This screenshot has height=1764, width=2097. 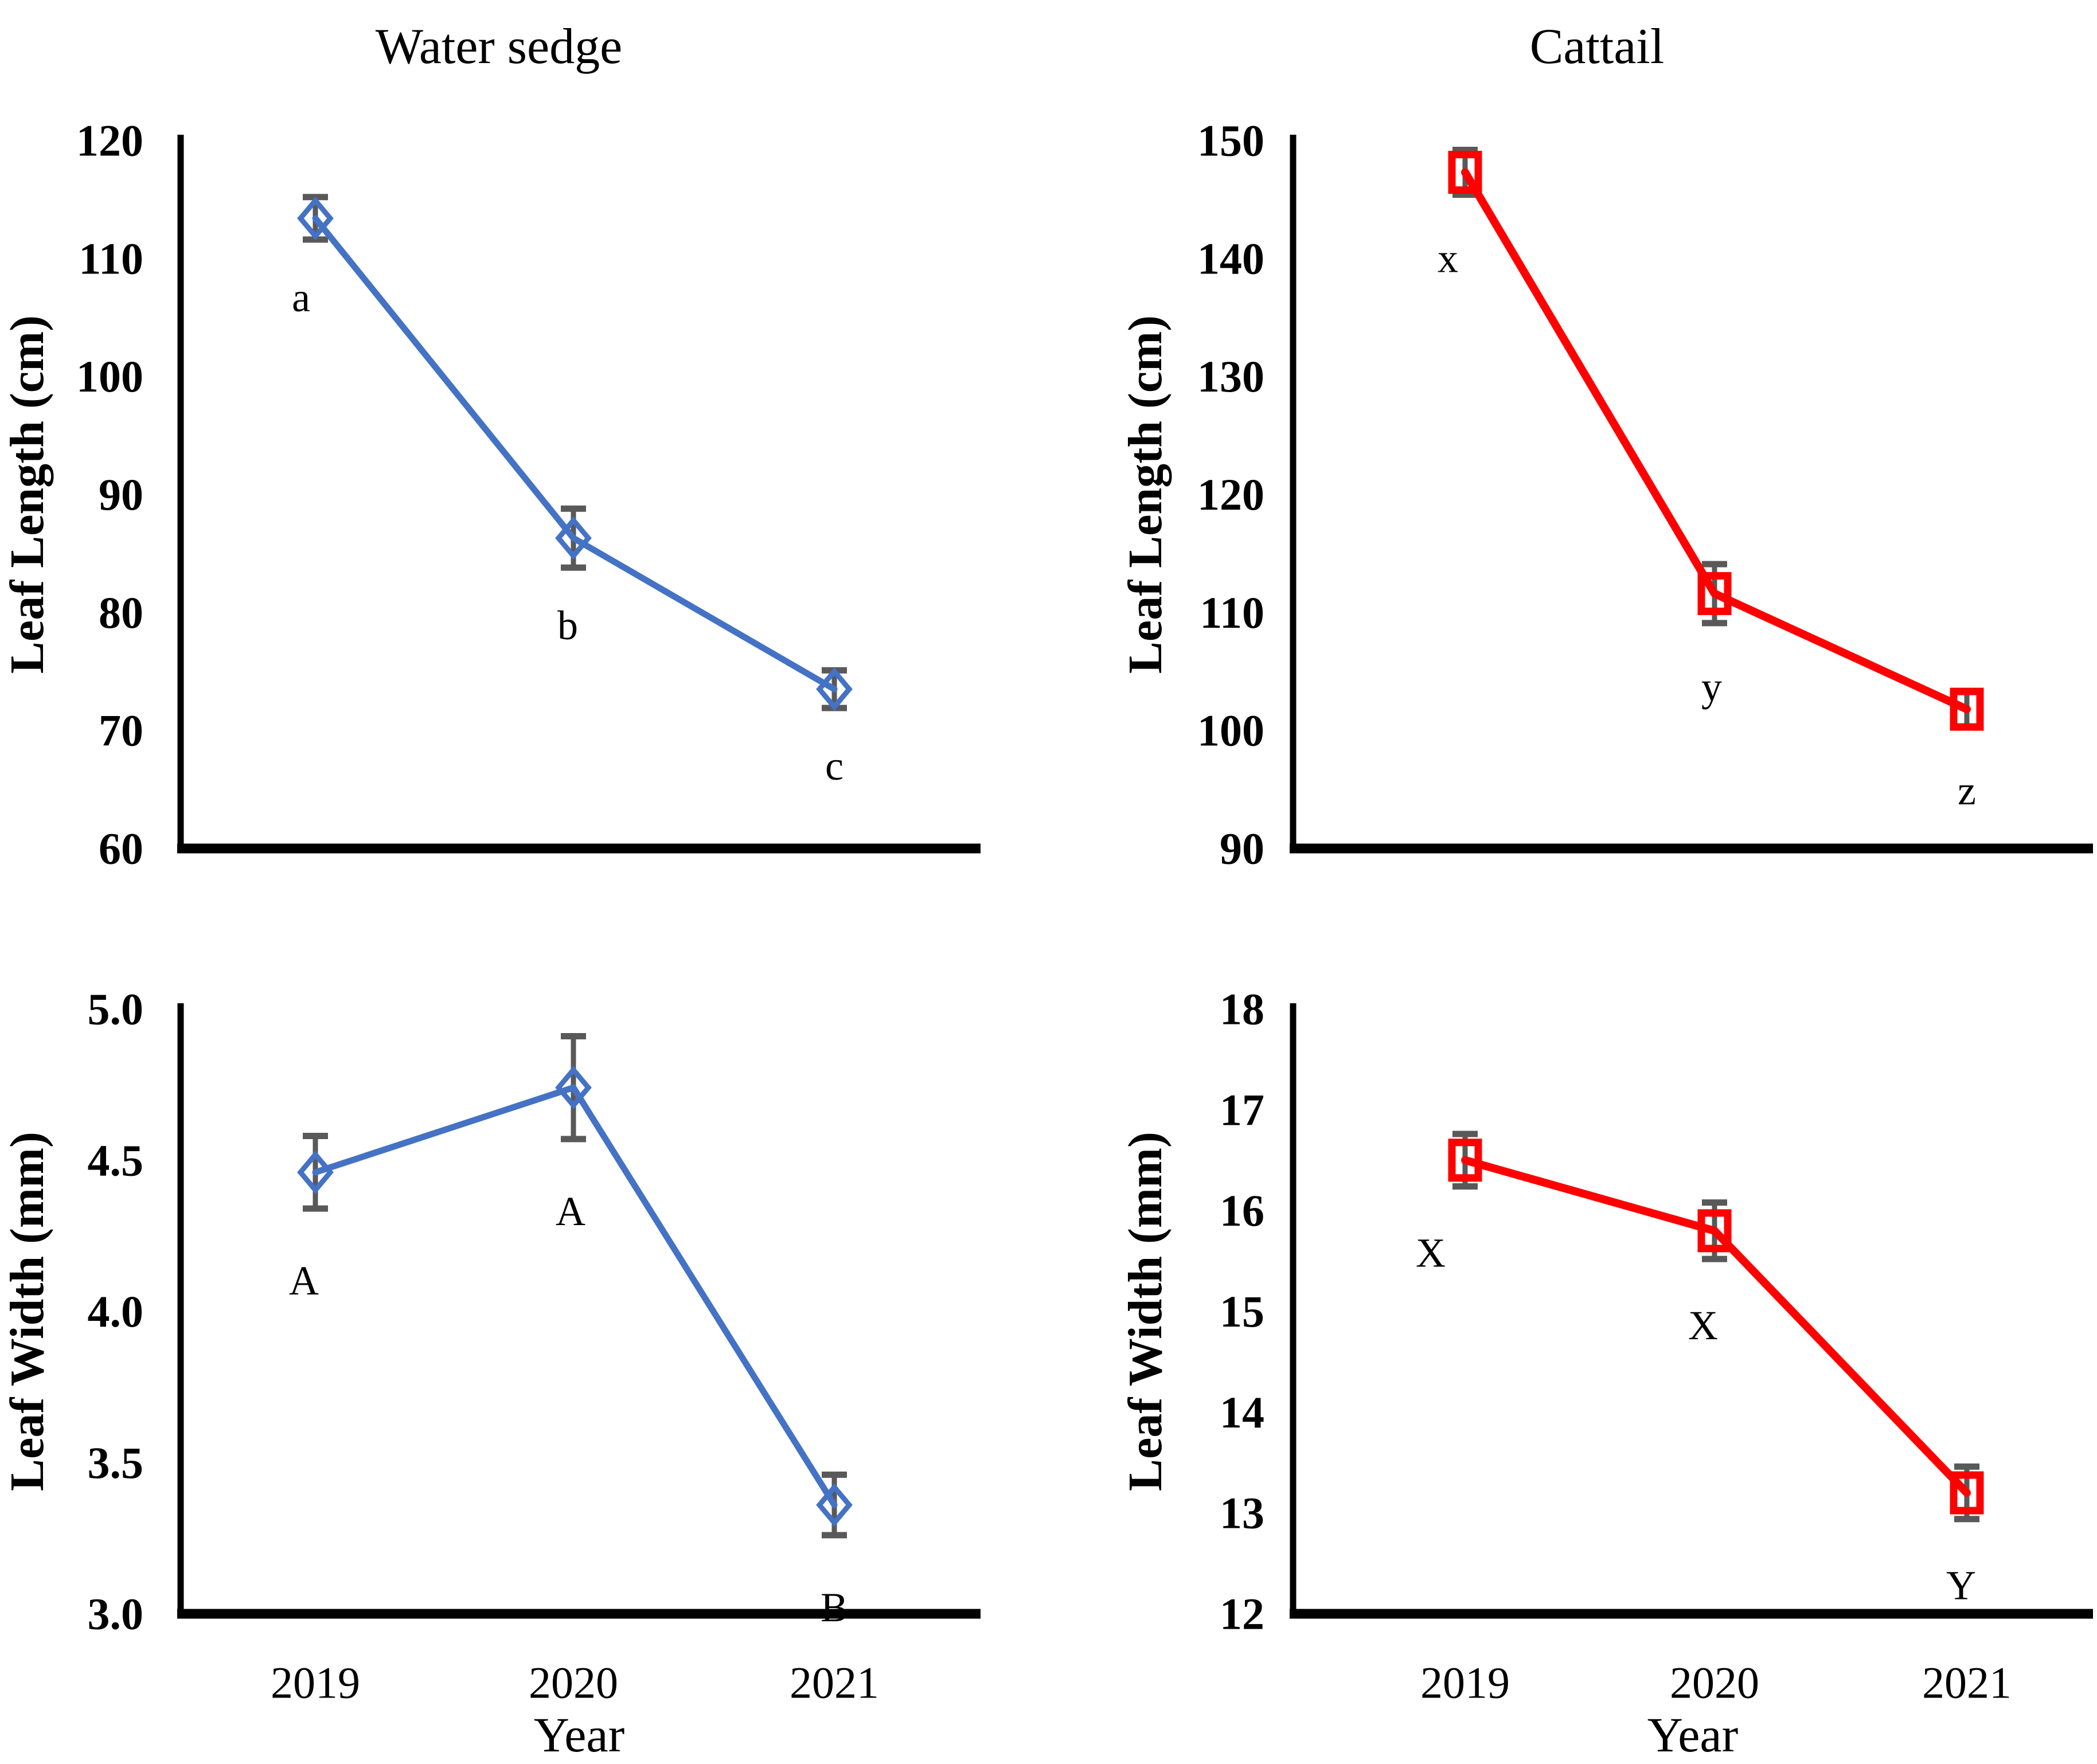 What do you see at coordinates (121, 849) in the screenshot?
I see `y-tick-label: 60` at bounding box center [121, 849].